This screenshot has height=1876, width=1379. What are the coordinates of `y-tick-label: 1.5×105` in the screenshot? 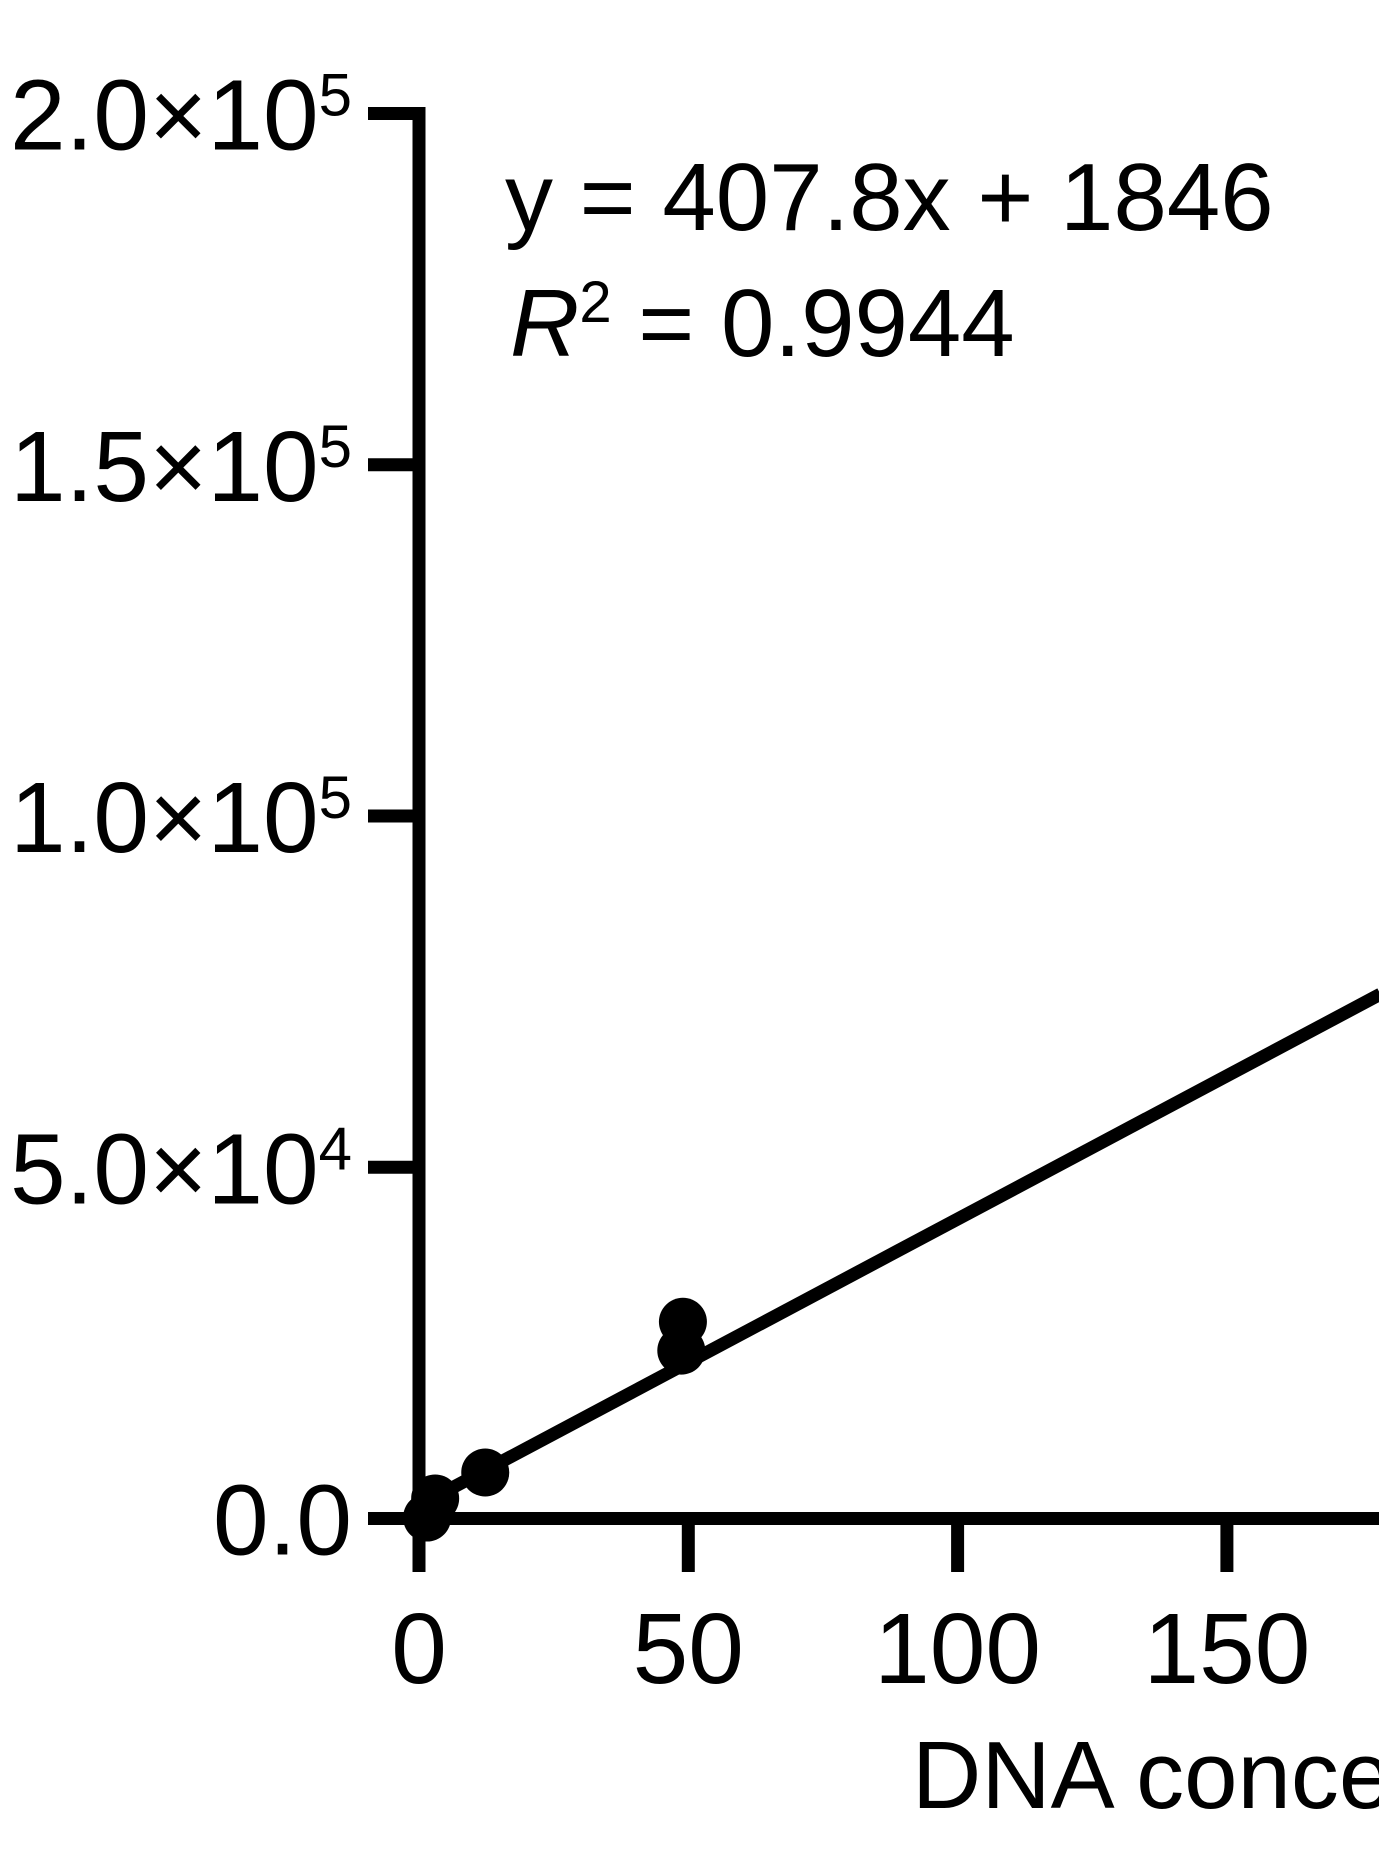 It's located at (181, 467).